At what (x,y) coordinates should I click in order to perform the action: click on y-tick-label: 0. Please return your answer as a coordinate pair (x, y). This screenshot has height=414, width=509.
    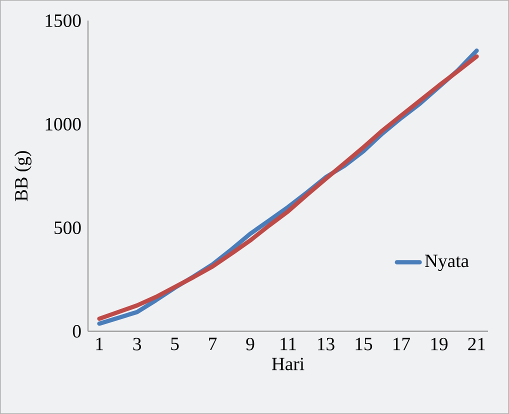
    Looking at the image, I should click on (76, 331).